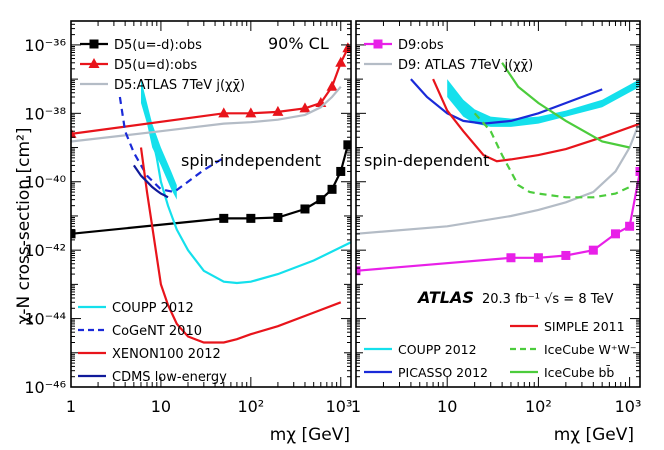 This screenshot has width=664, height=450. I want to click on series-line-d9-atlas-7tev-j-right, so click(498, 177).